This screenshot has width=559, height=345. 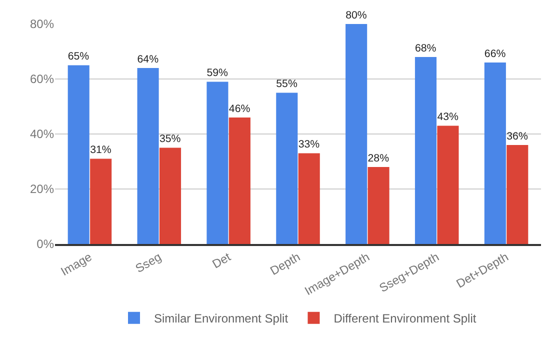 What do you see at coordinates (357, 15) in the screenshot?
I see `data-label: 80%` at bounding box center [357, 15].